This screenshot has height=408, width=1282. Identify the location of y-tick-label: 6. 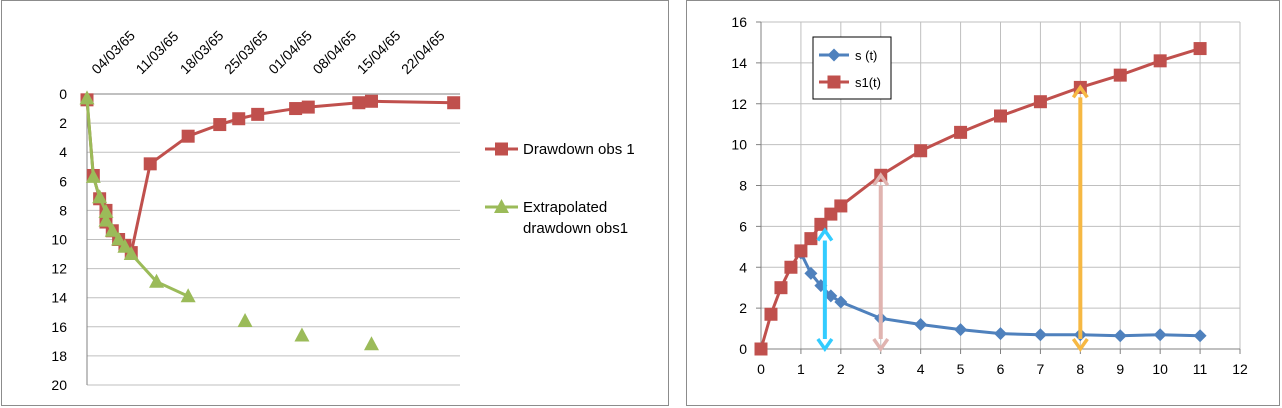
(743, 226).